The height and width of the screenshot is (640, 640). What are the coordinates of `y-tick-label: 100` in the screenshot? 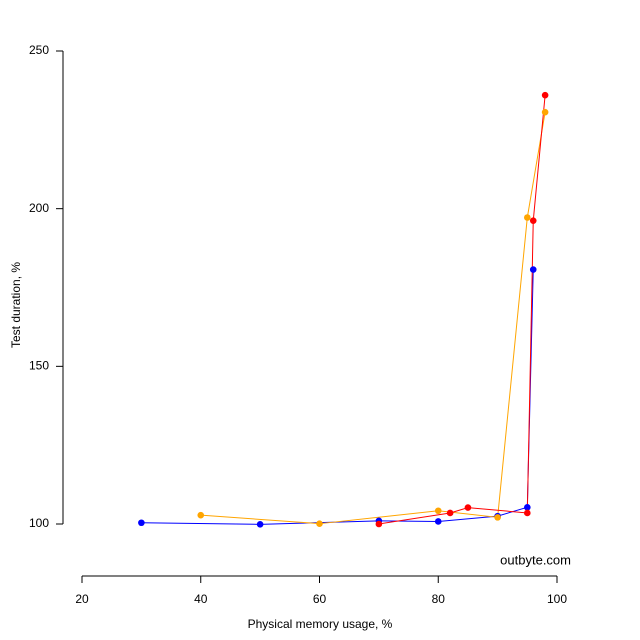 It's located at (39, 523).